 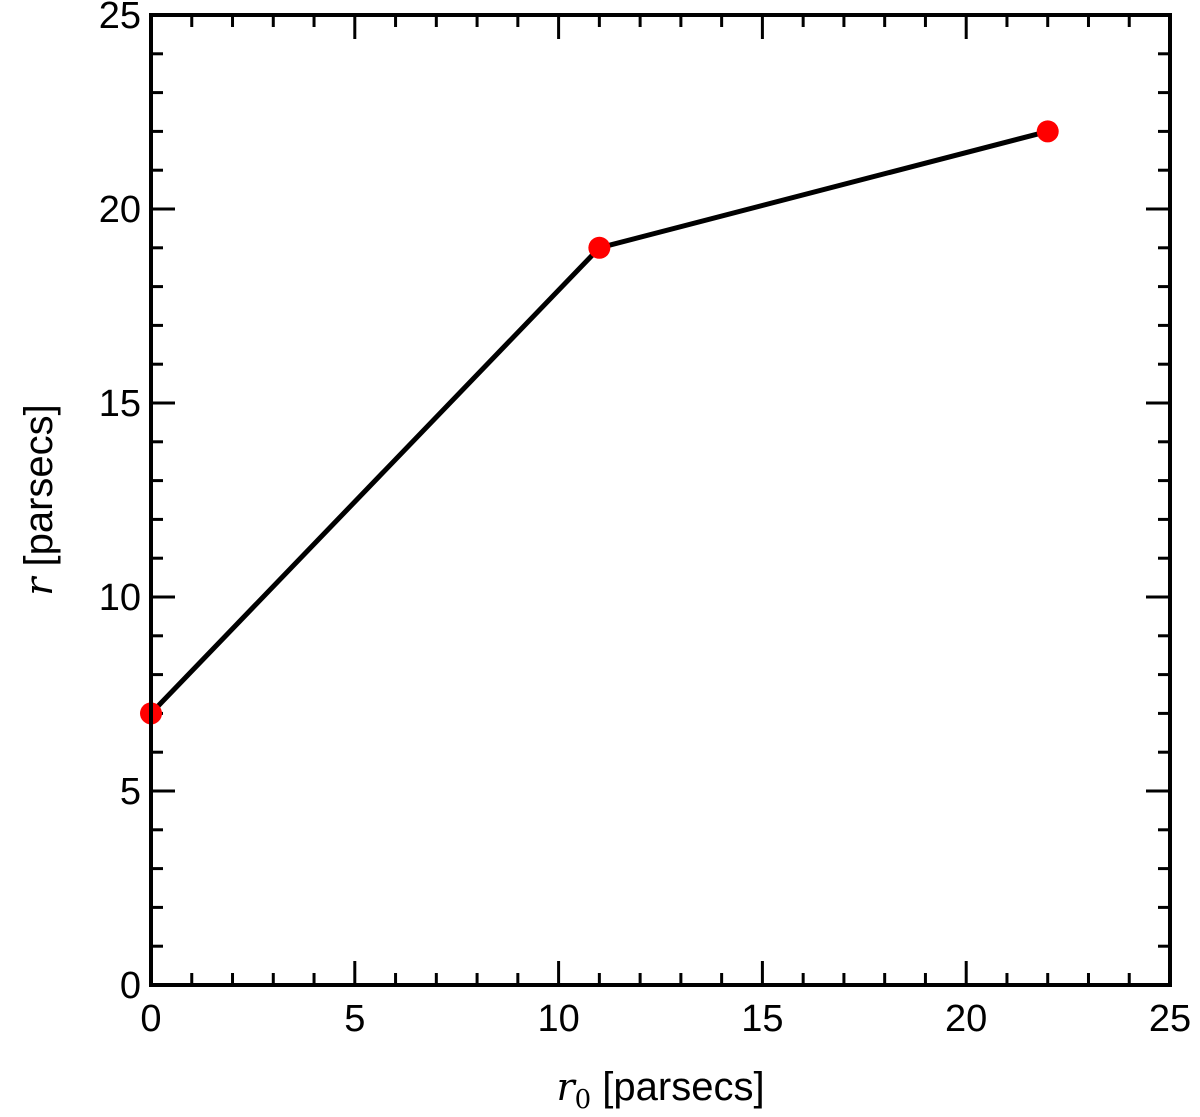 What do you see at coordinates (966, 1019) in the screenshot?
I see `x-tick-label: 20` at bounding box center [966, 1019].